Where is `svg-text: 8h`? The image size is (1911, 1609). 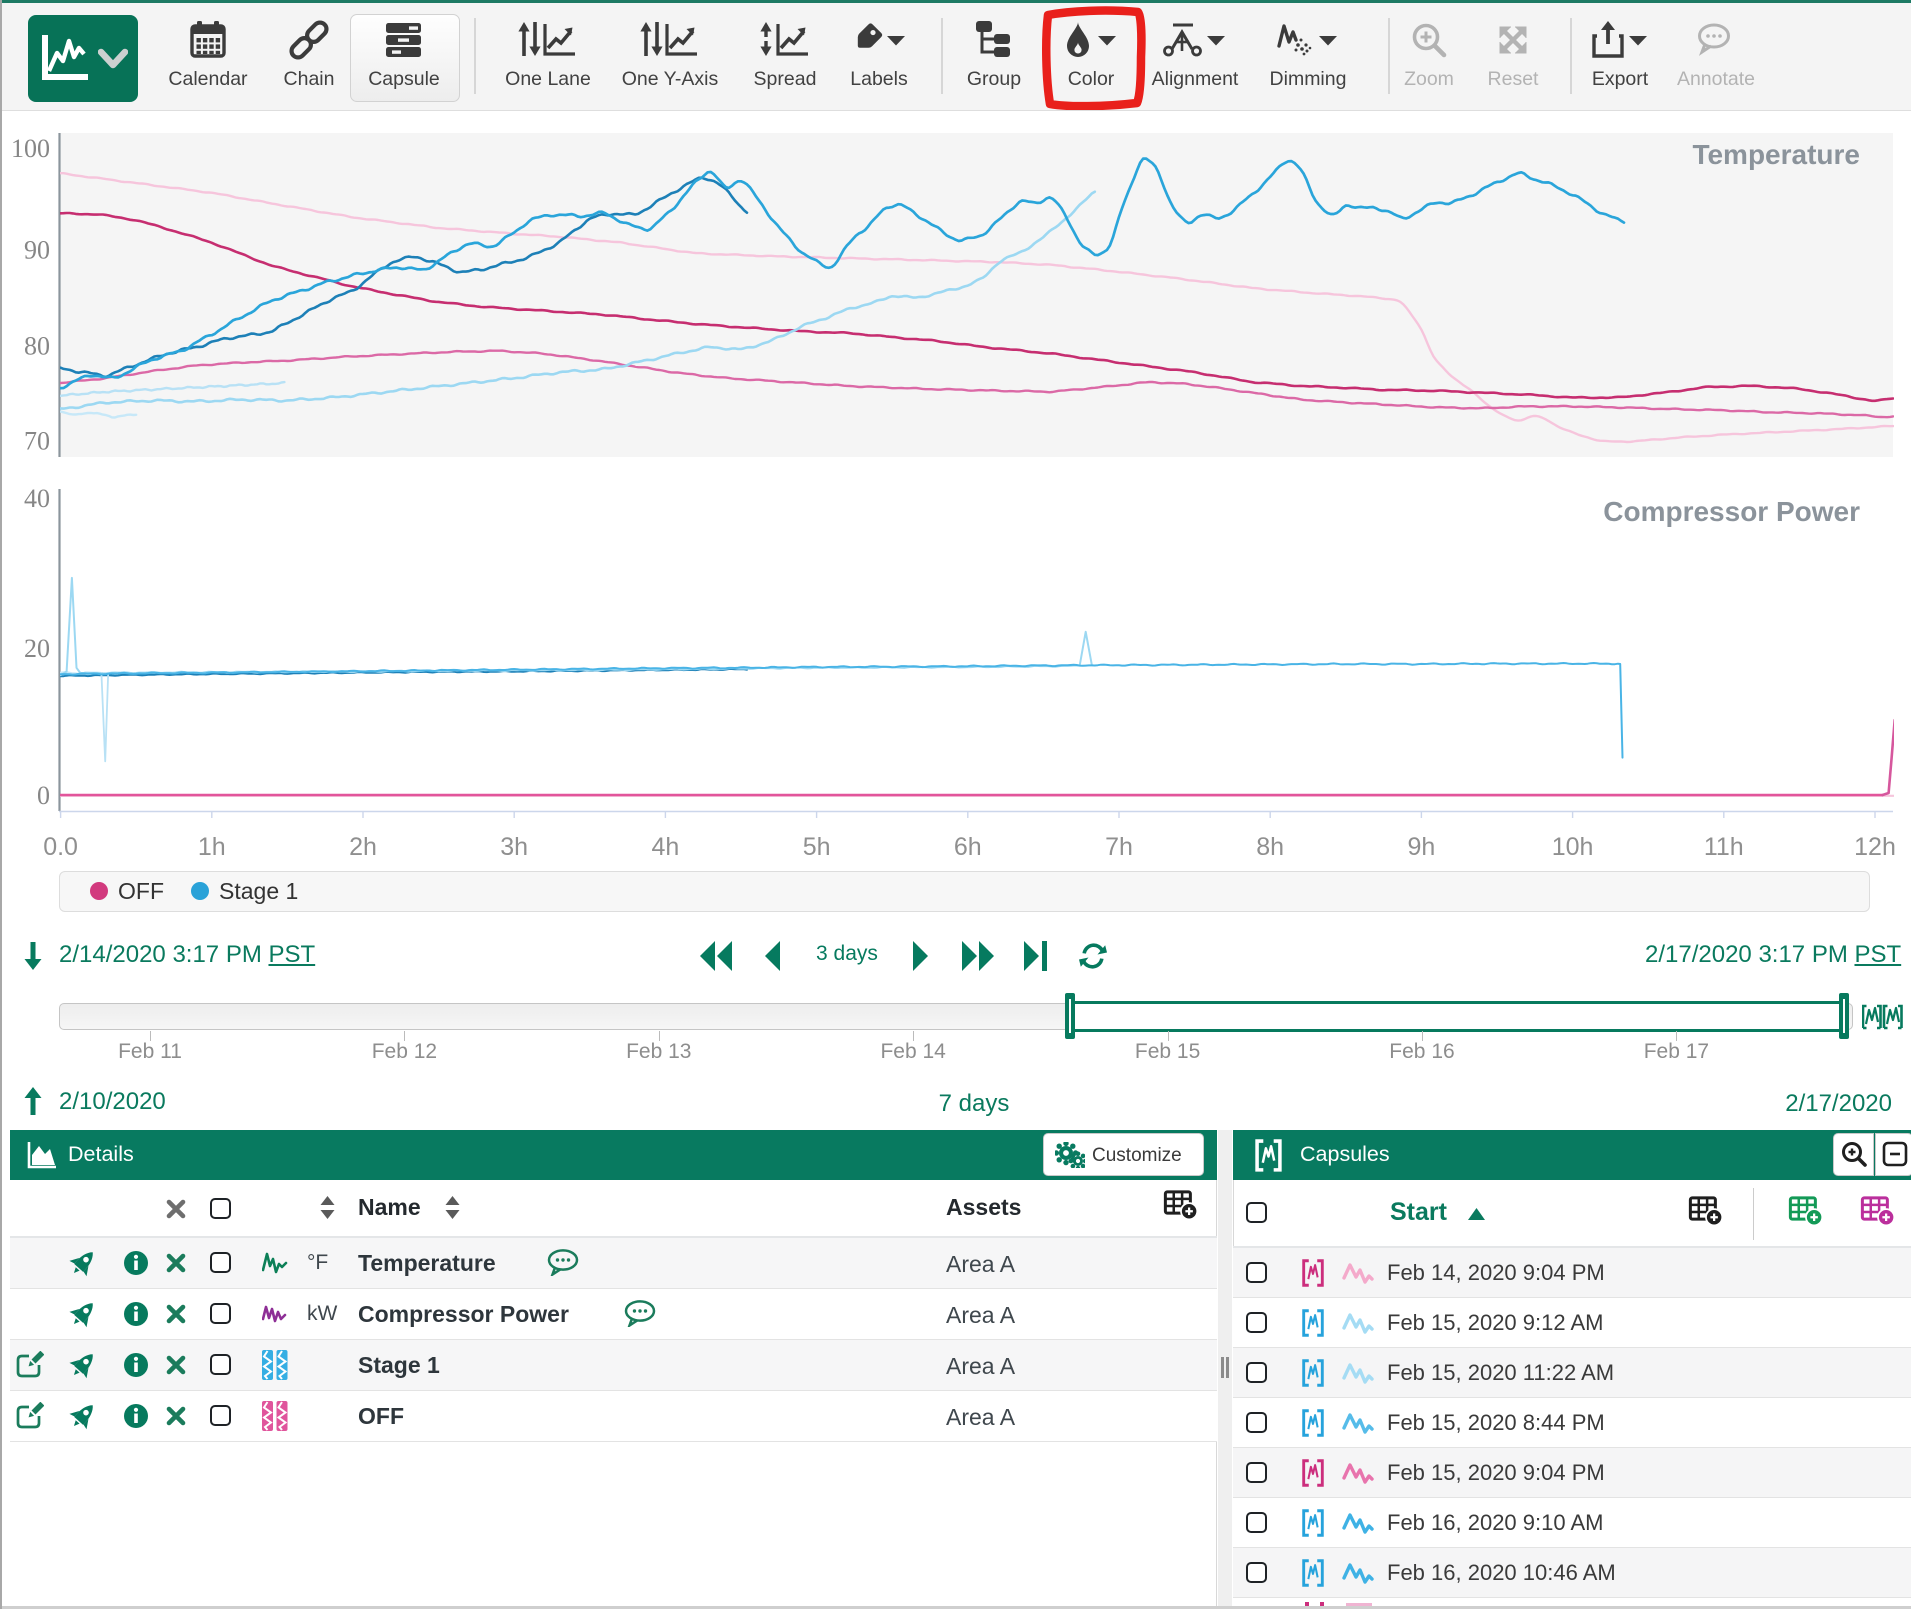
svg-text: 8h is located at coordinates (1270, 847).